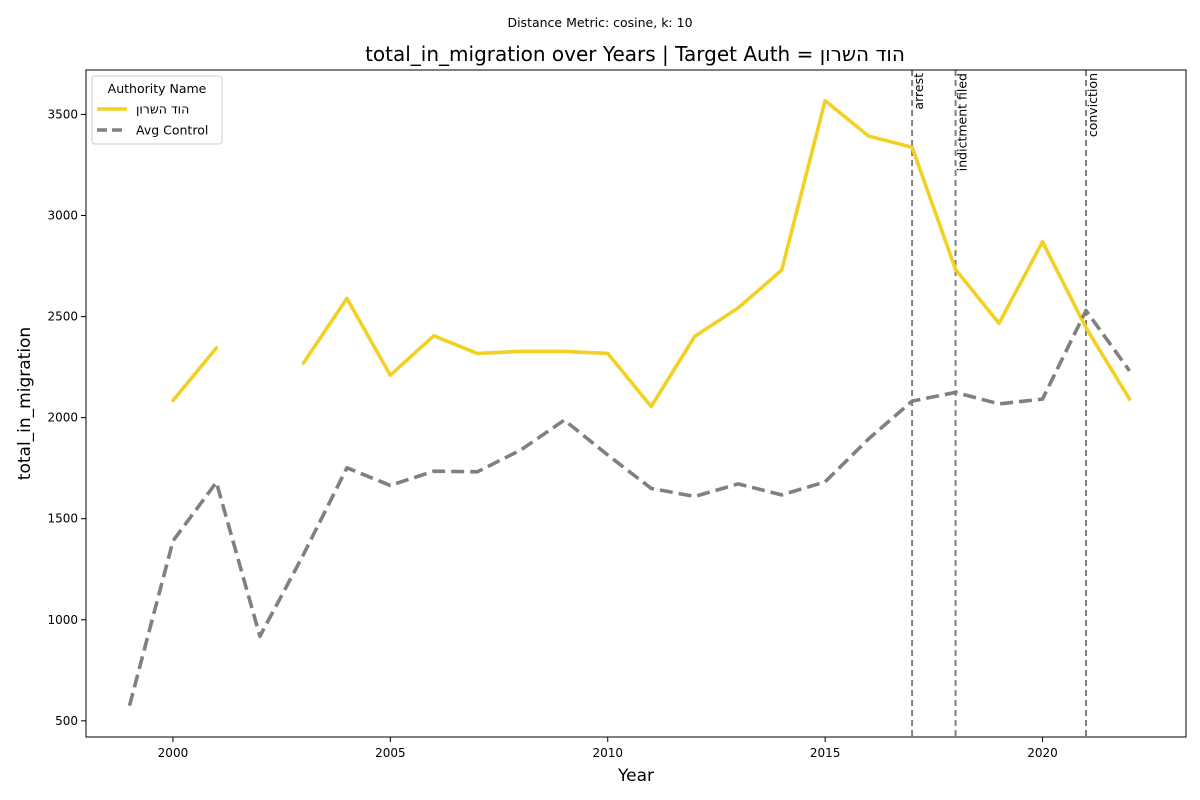  What do you see at coordinates (173, 753) in the screenshot?
I see `x-tick-label: 2000` at bounding box center [173, 753].